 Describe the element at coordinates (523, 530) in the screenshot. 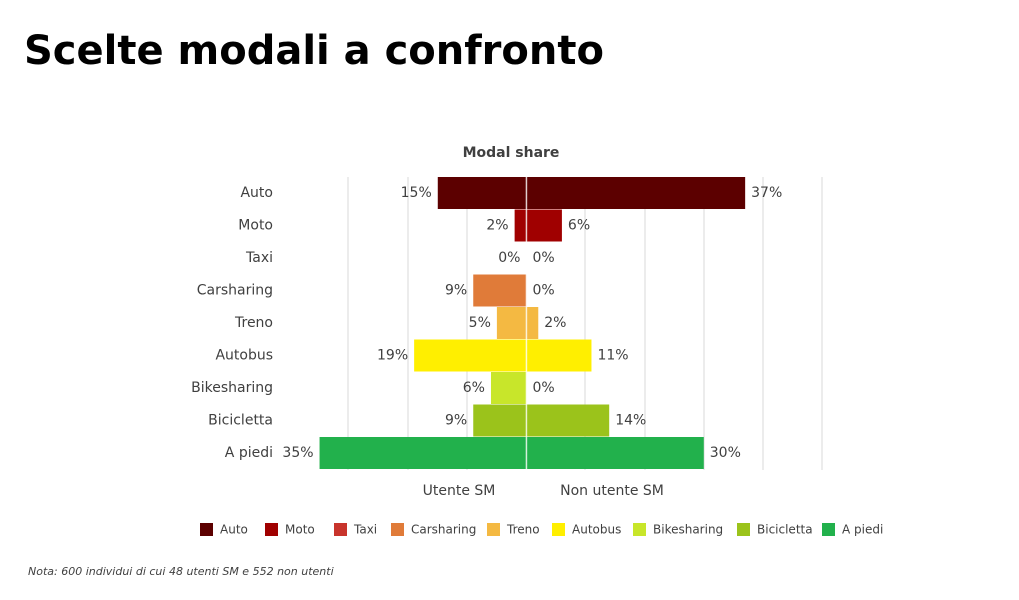

I see `legend-label: Treno` at that location.